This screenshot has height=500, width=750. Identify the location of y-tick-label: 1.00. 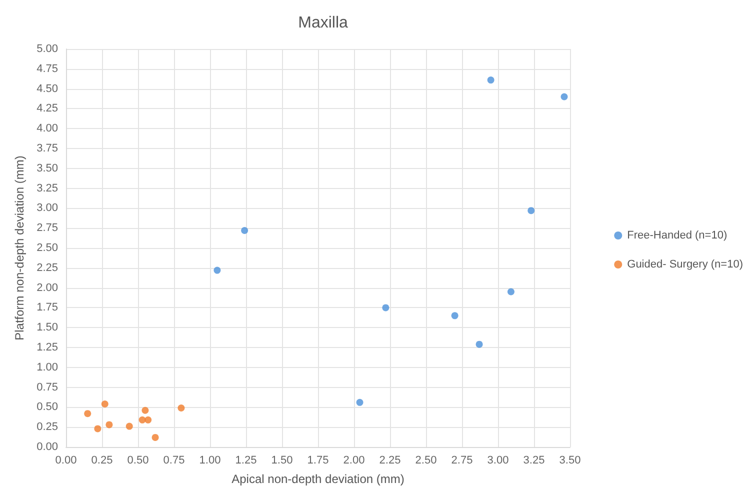
(47, 367).